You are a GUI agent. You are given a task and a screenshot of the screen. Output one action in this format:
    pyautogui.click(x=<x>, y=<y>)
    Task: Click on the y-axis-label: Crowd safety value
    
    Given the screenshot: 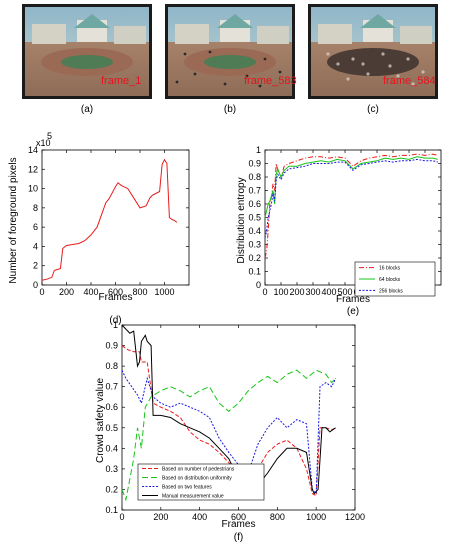 What is the action you would take?
    pyautogui.click(x=100, y=420)
    